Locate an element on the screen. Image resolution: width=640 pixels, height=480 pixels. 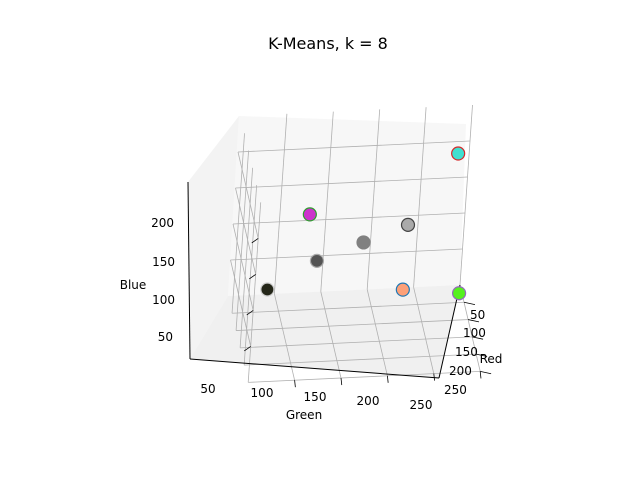
x-tick-label: 100 is located at coordinates (474, 333).